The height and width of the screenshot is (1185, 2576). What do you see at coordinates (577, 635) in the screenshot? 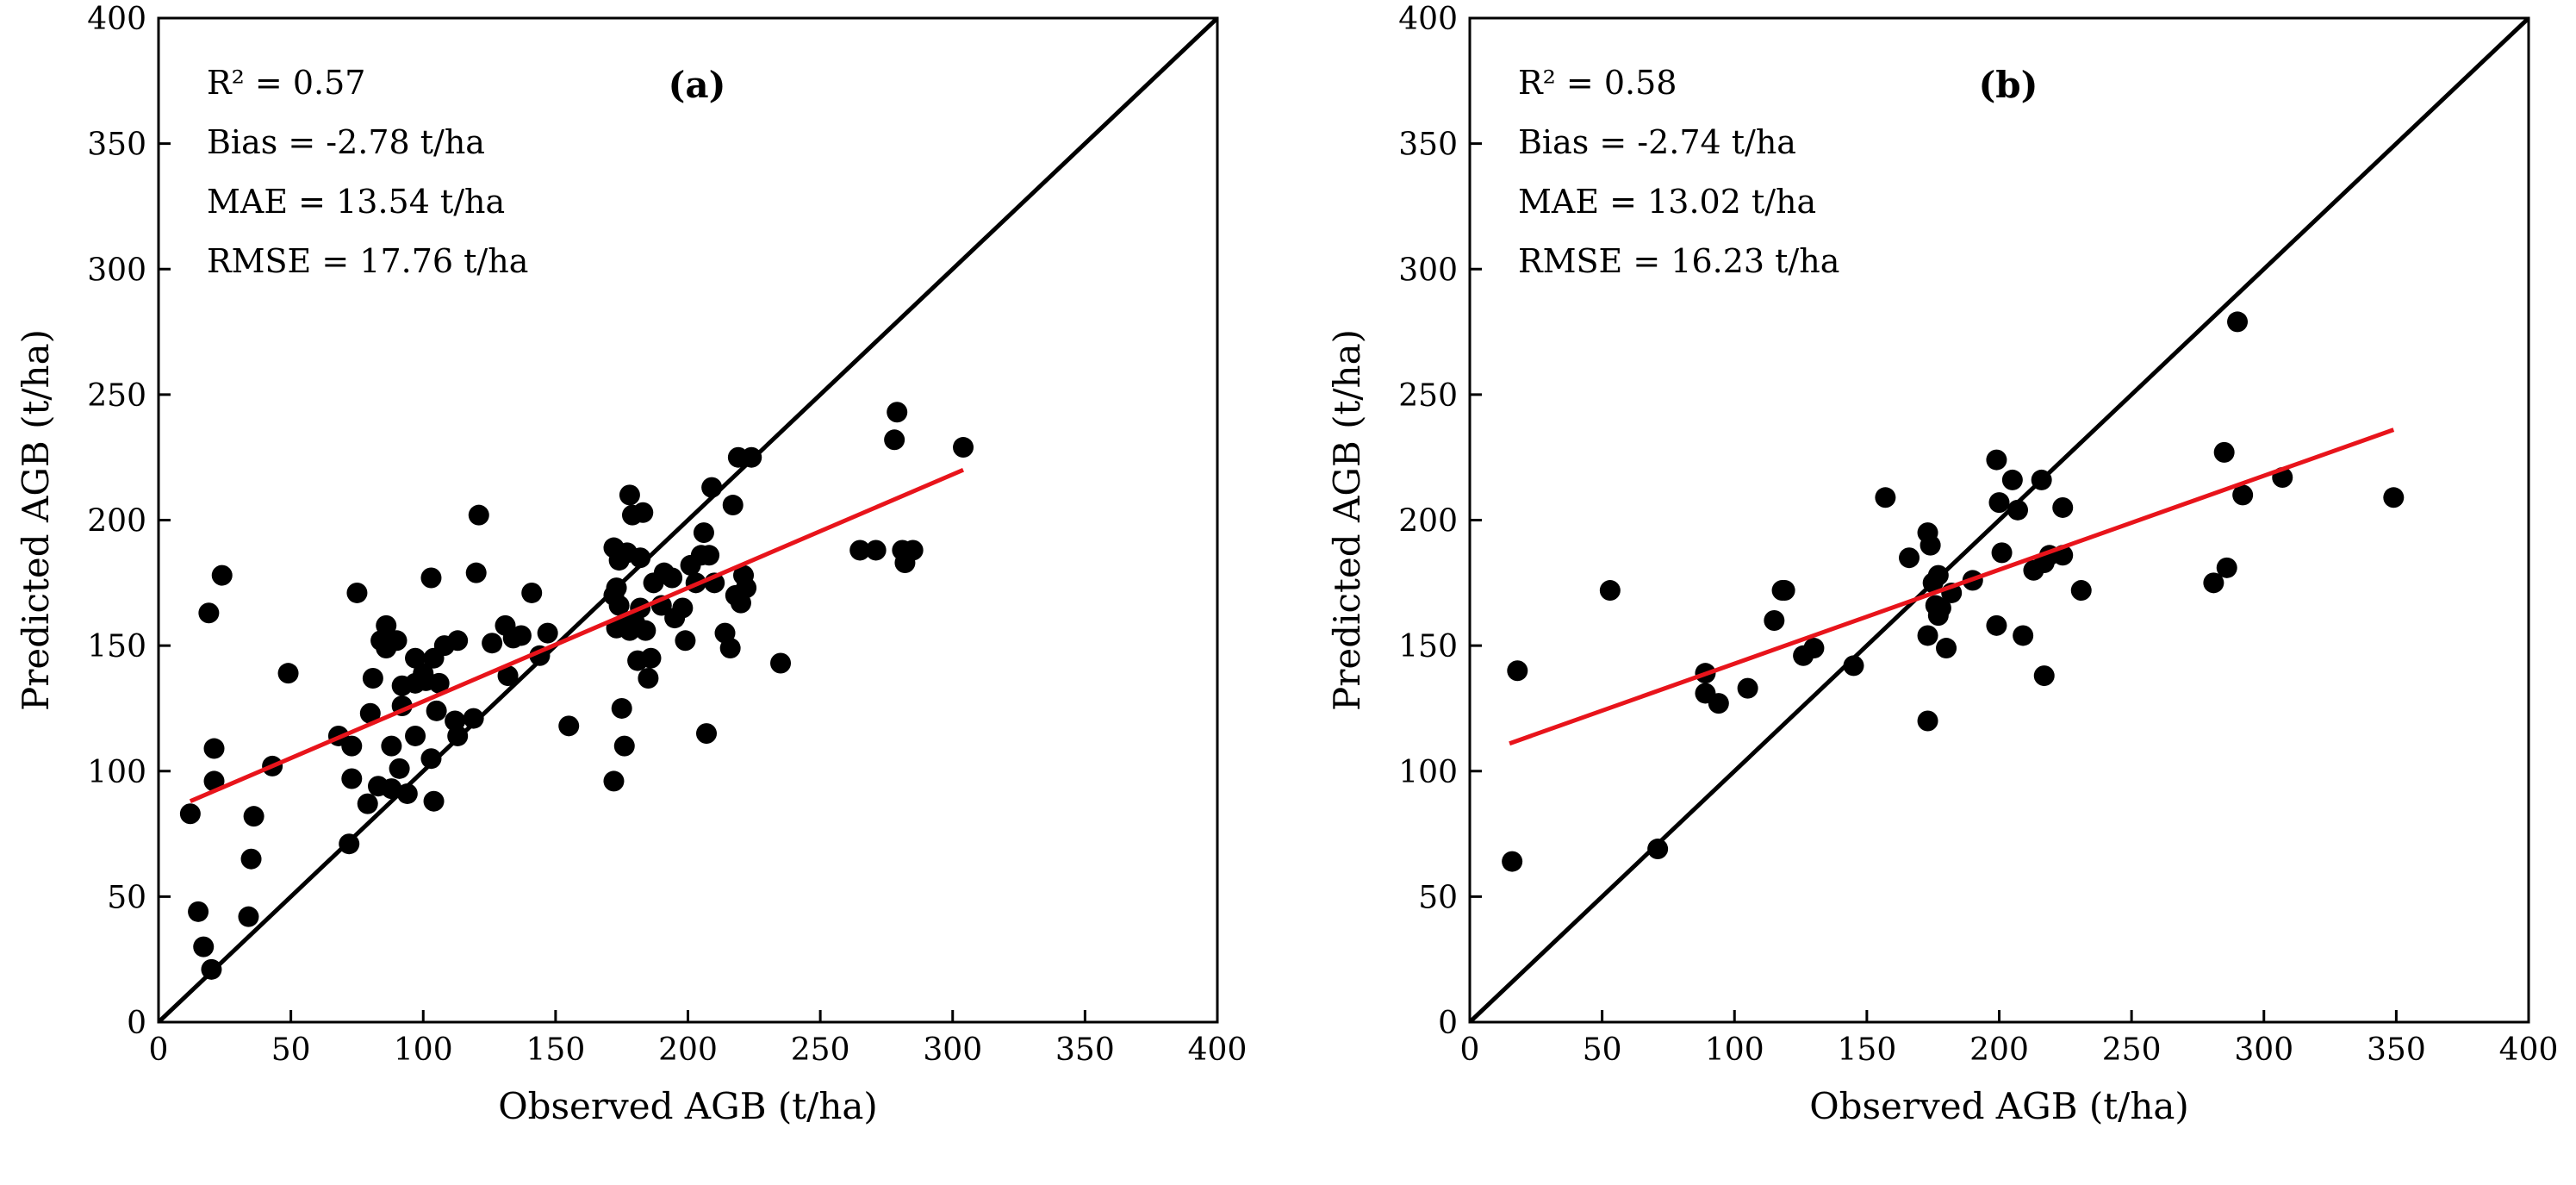
I see `fit-line` at bounding box center [577, 635].